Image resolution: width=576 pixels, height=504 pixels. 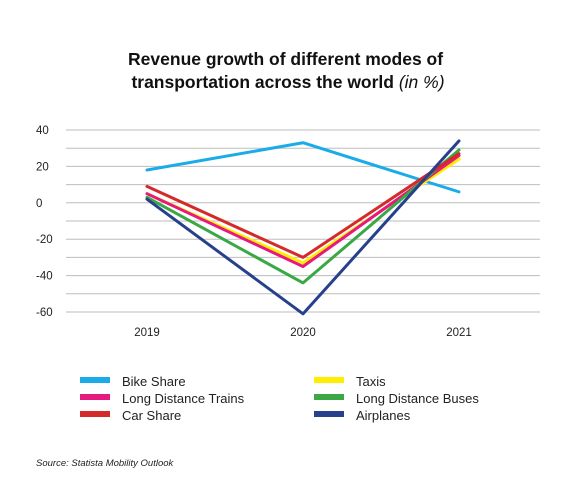 I want to click on series-line-bike-share, so click(x=303, y=167).